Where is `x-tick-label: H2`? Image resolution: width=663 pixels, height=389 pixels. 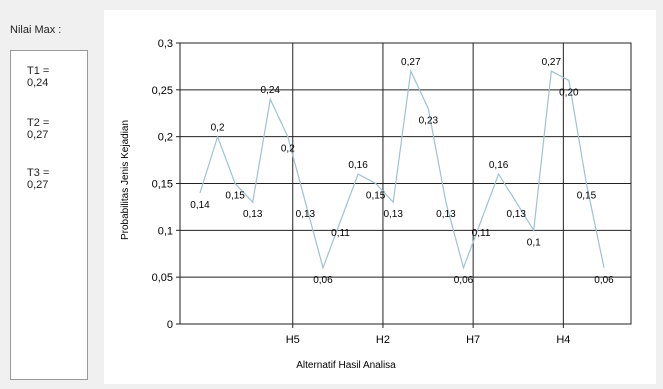 x-tick-label: H2 is located at coordinates (383, 340).